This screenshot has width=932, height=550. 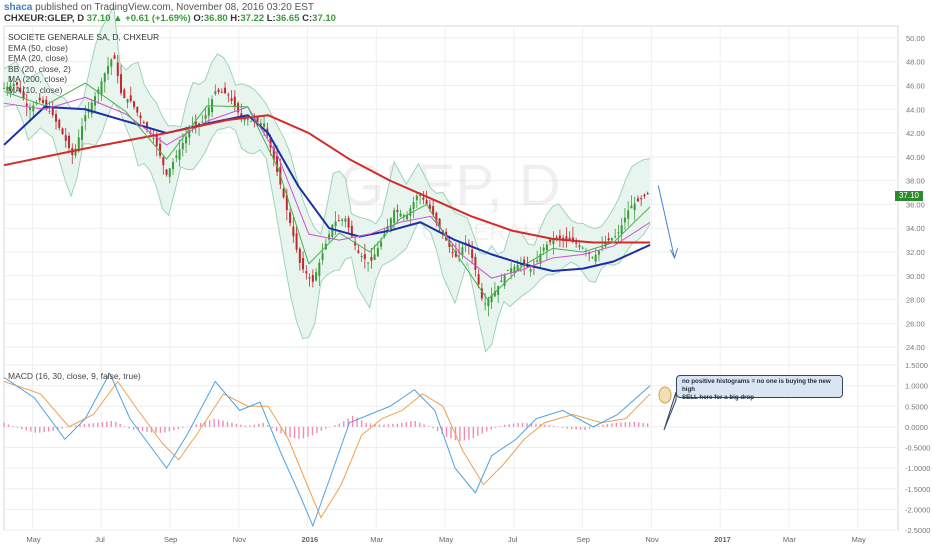 I want to click on legend-ema50: EMA (50, close), so click(x=38, y=47).